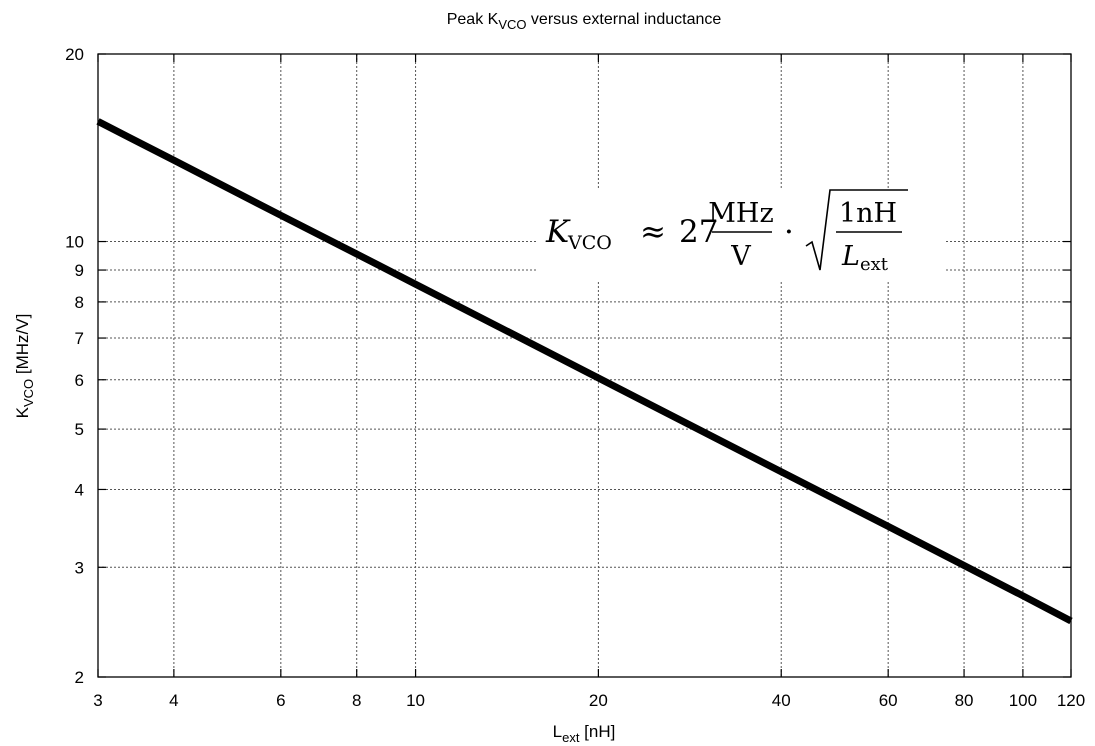 This screenshot has width=1095, height=746. What do you see at coordinates (97, 700) in the screenshot?
I see `x-tick-label: 3` at bounding box center [97, 700].